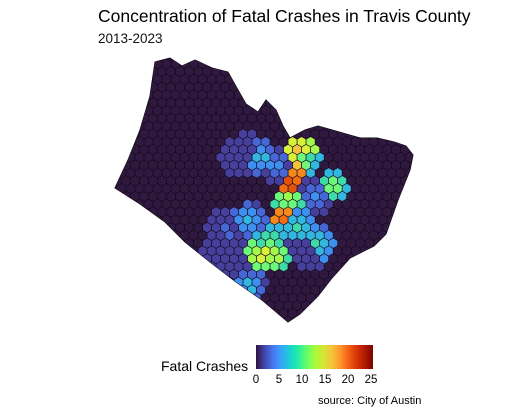  Describe the element at coordinates (348, 380) in the screenshot. I see `legend-tick-label: 20` at that location.